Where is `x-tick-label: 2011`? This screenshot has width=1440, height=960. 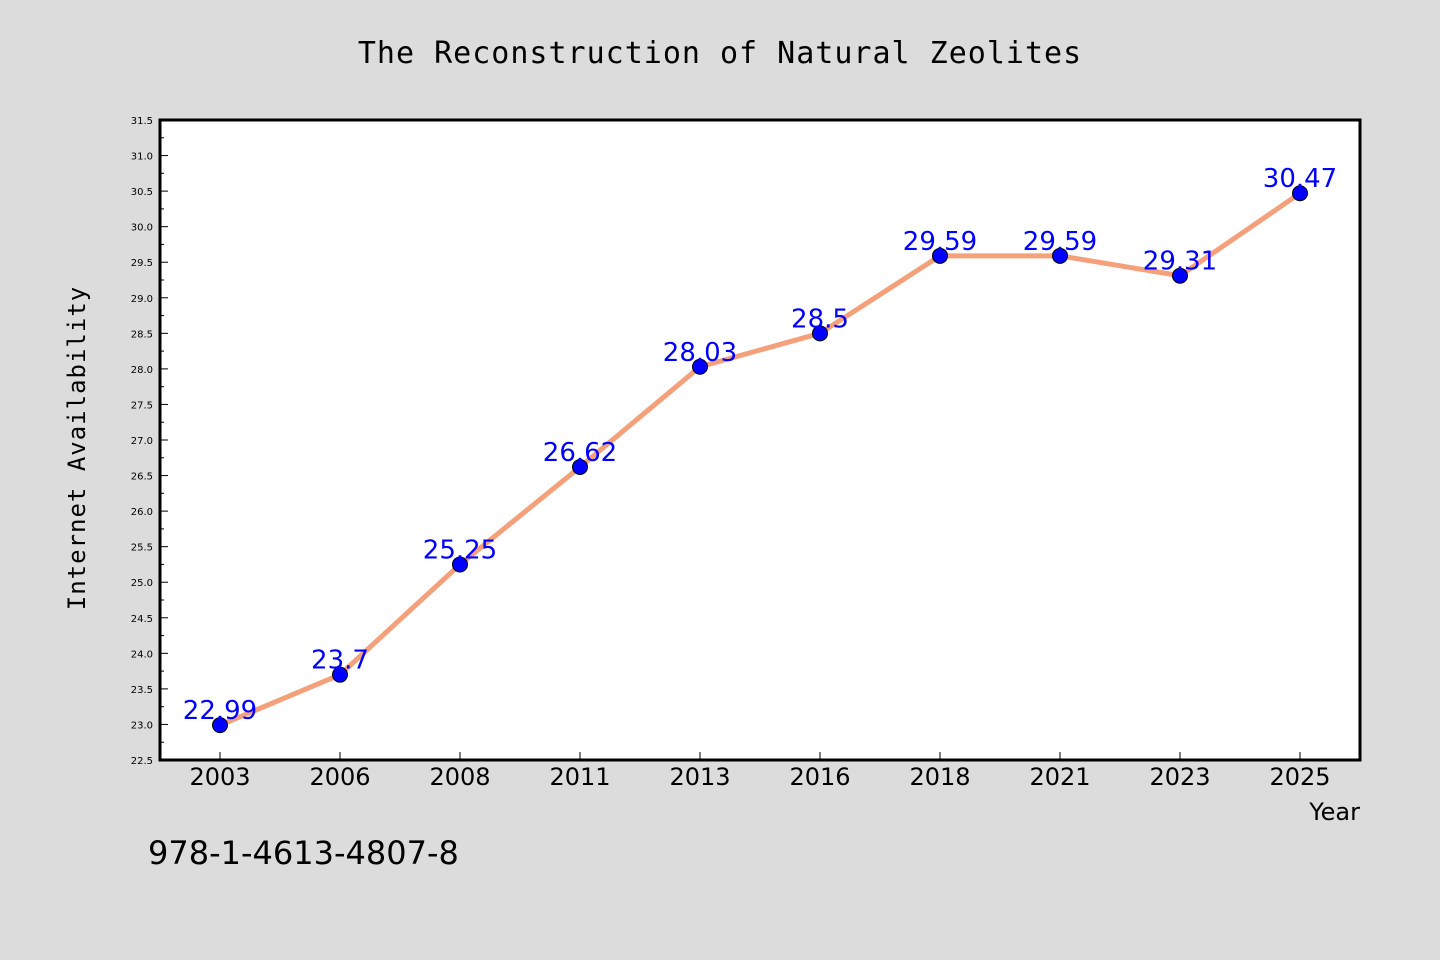
x-tick-label: 2011 is located at coordinates (579, 777).